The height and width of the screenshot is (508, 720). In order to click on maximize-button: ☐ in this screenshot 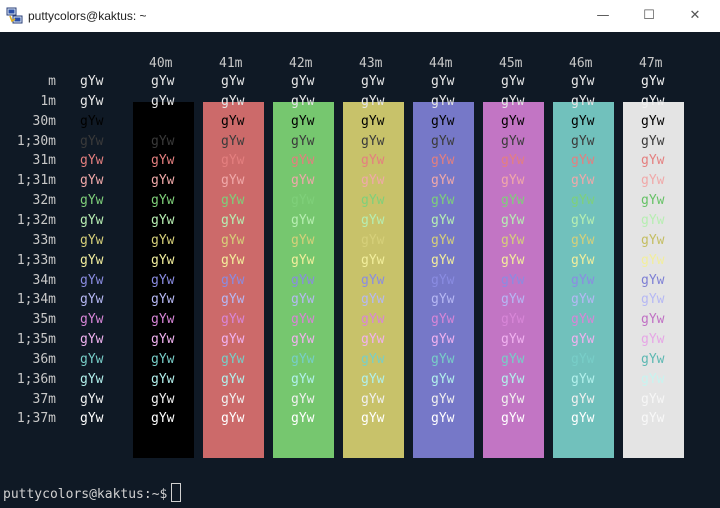, I will do `click(649, 15)`.